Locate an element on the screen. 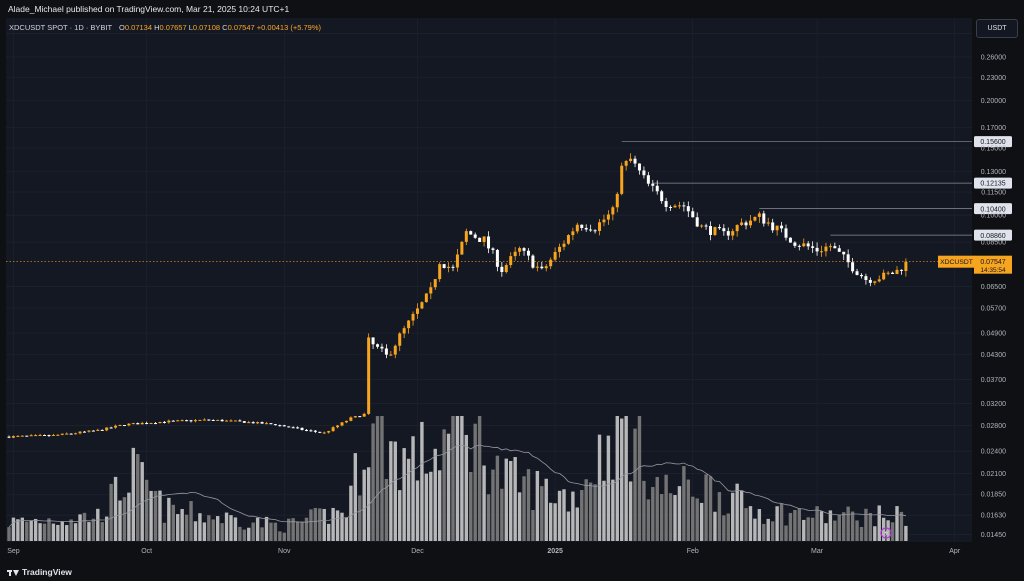 The width and height of the screenshot is (1024, 581). tradingview-logo: TradingView is located at coordinates (39, 572).